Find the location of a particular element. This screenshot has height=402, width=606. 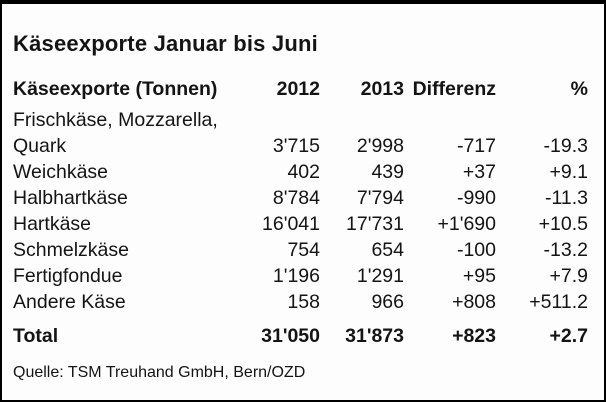

column-header-differenz: Differenz is located at coordinates (454, 89).